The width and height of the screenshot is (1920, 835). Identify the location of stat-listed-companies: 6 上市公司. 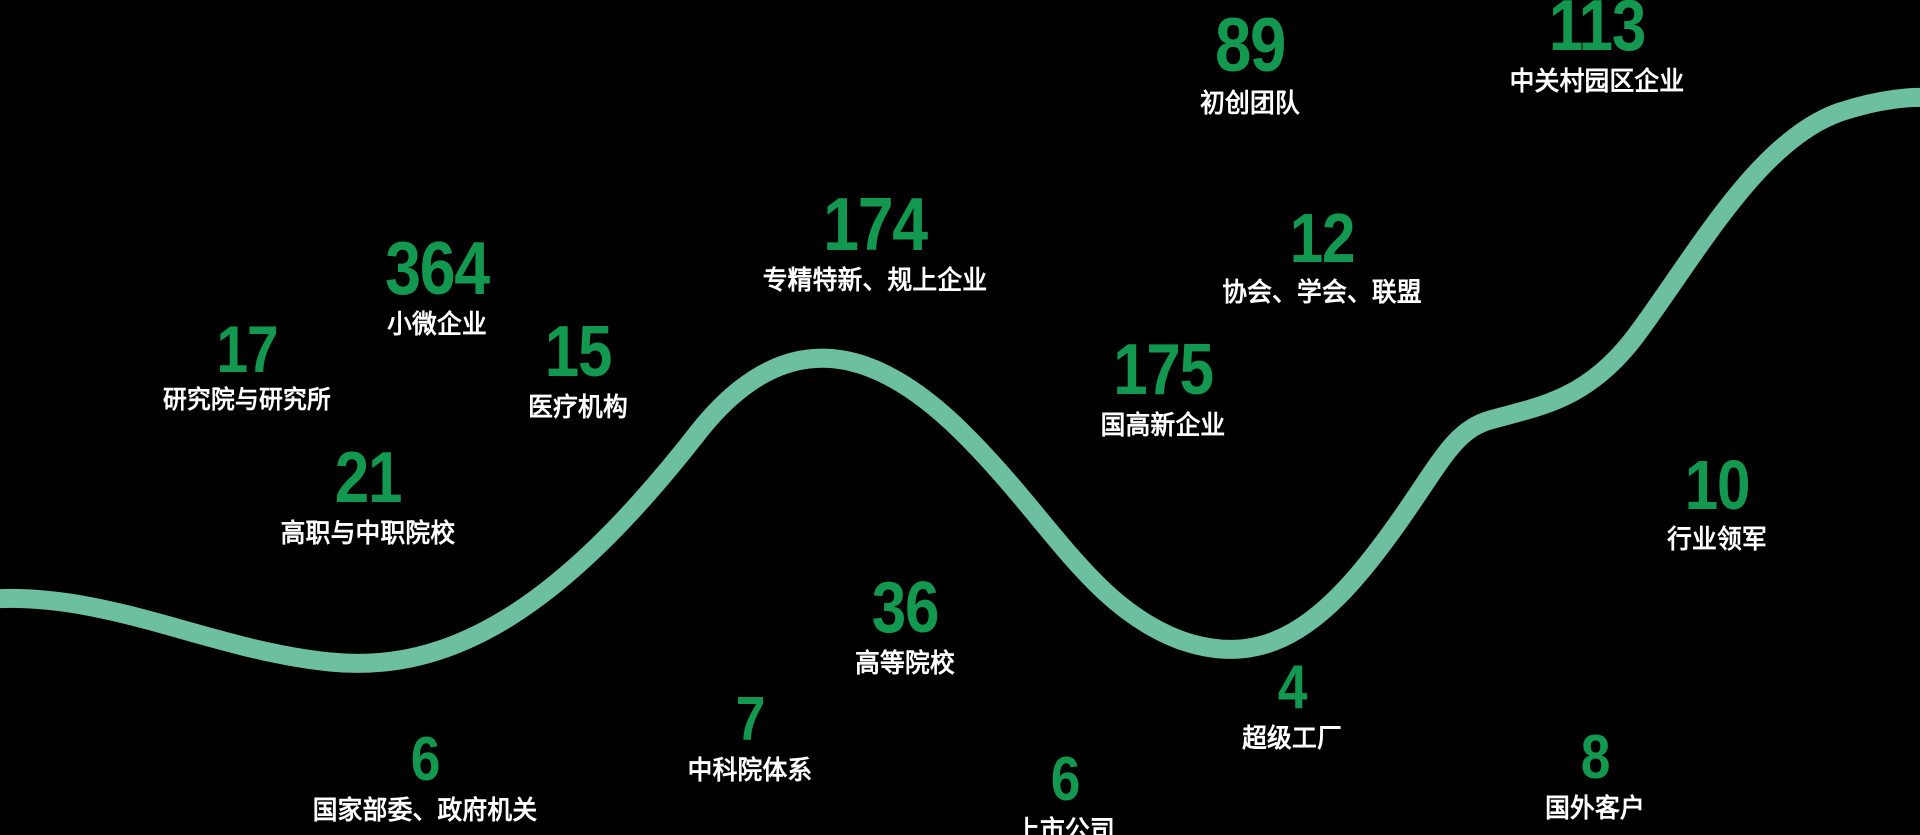
(1064, 790).